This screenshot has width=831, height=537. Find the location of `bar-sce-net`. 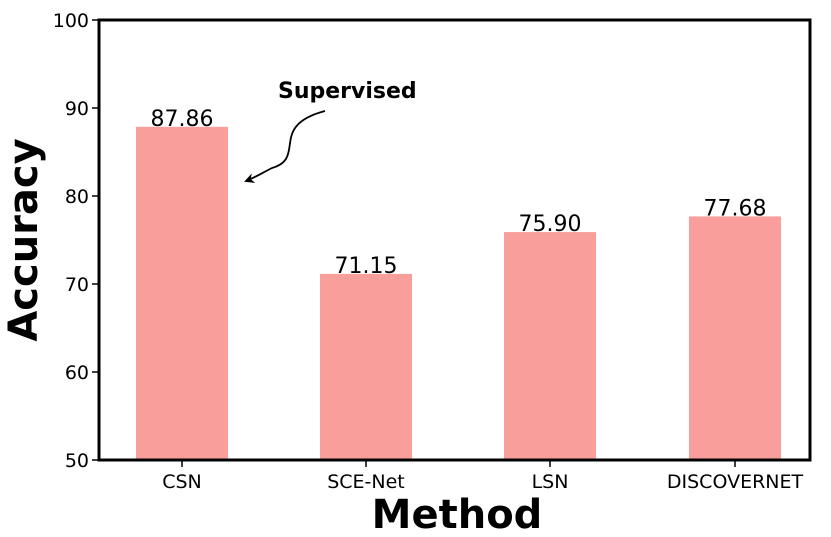

bar-sce-net is located at coordinates (366, 366).